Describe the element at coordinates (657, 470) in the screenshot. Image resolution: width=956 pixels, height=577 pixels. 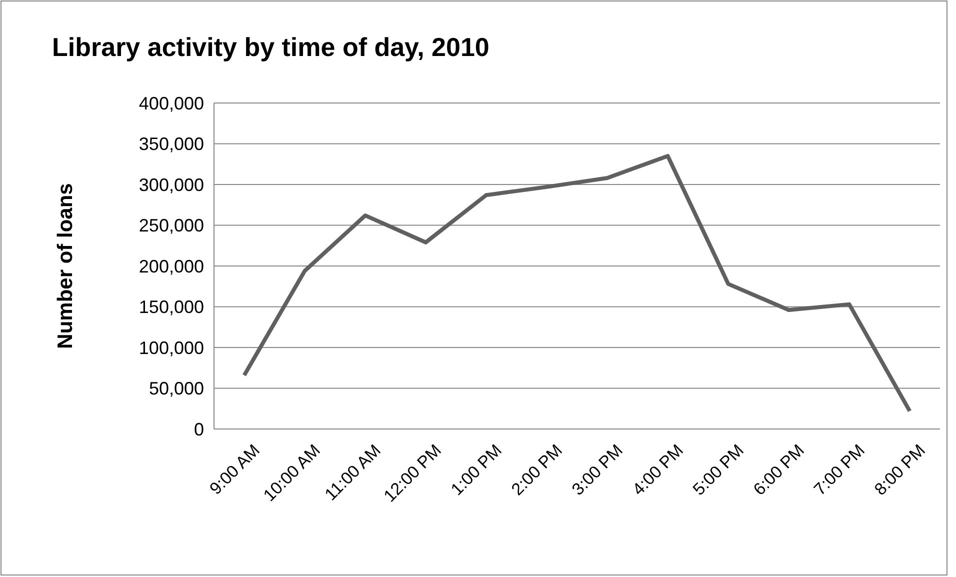
I see `x-tick-label: 4:00 PM` at that location.